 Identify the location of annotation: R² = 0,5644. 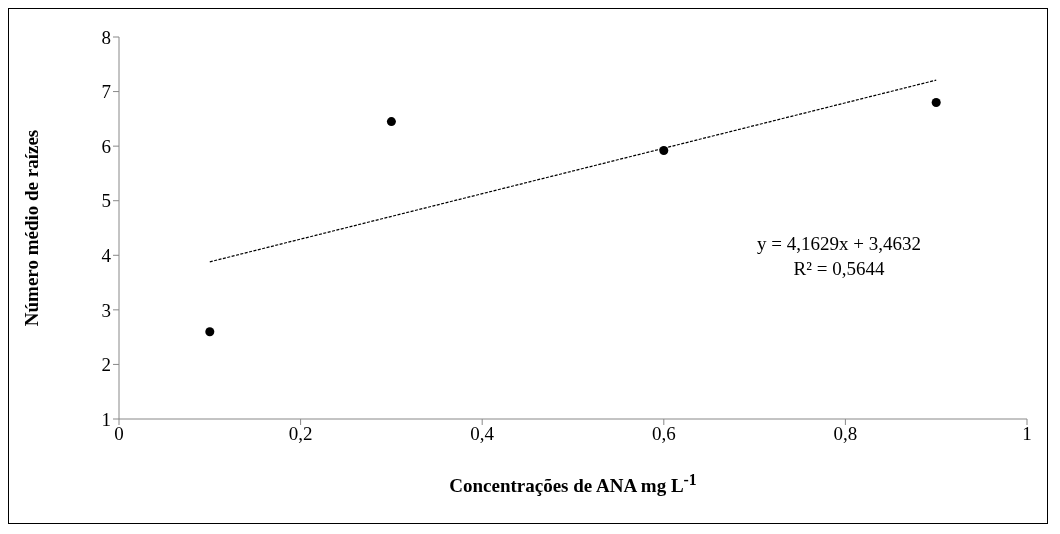
(839, 269).